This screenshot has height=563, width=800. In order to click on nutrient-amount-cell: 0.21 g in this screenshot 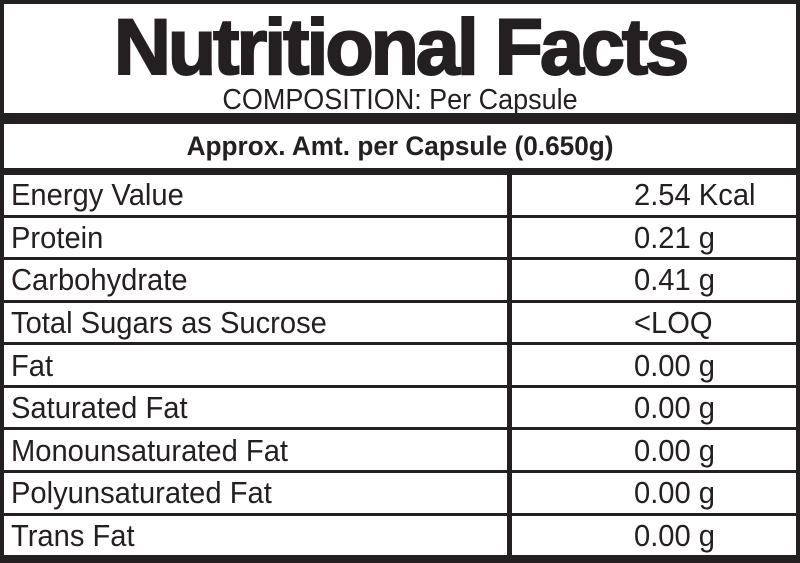, I will do `click(654, 238)`.